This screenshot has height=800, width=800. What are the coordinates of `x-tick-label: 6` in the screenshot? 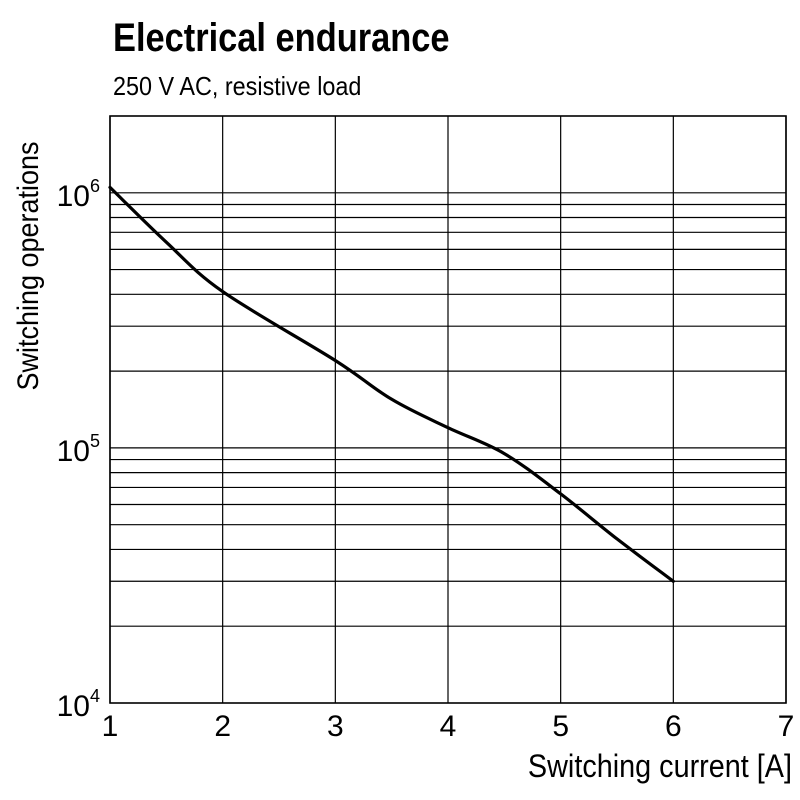 It's located at (673, 726).